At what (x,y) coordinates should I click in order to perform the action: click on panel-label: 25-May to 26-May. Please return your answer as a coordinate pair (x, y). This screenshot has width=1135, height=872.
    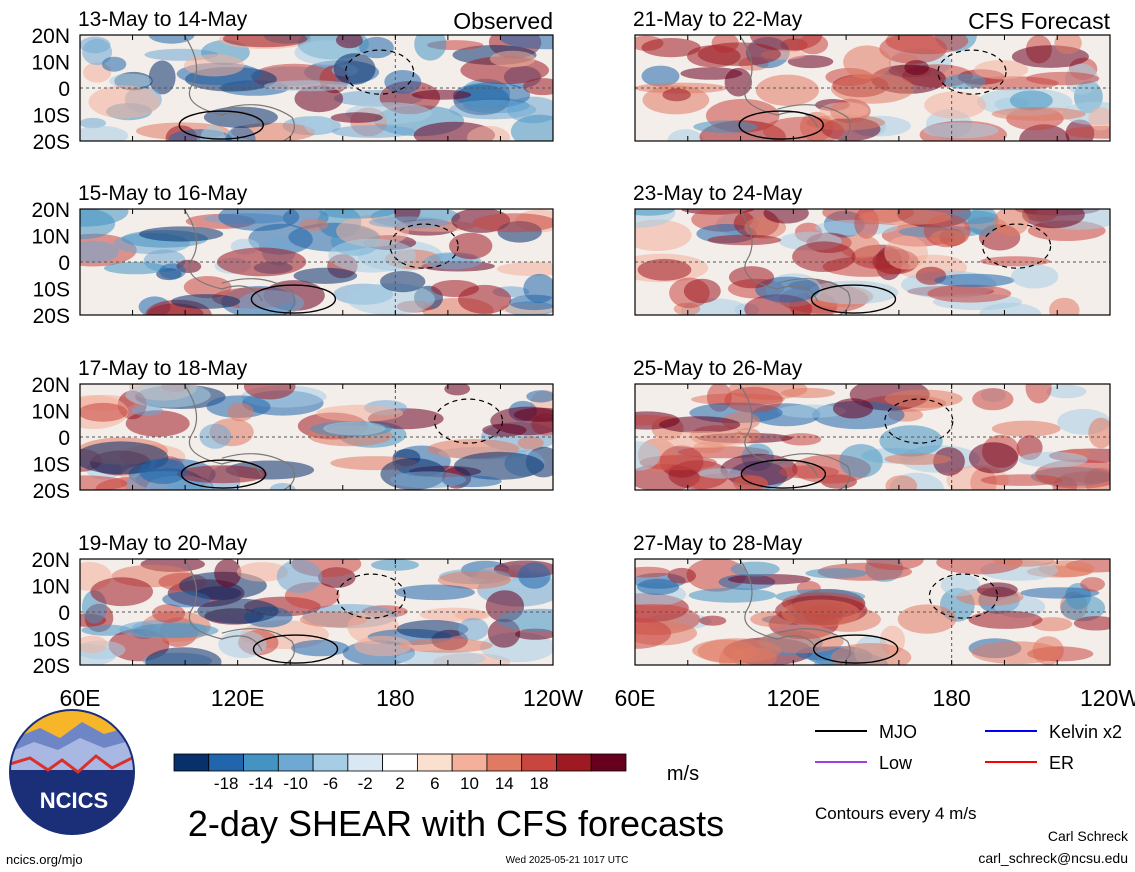
    Looking at the image, I should click on (718, 368).